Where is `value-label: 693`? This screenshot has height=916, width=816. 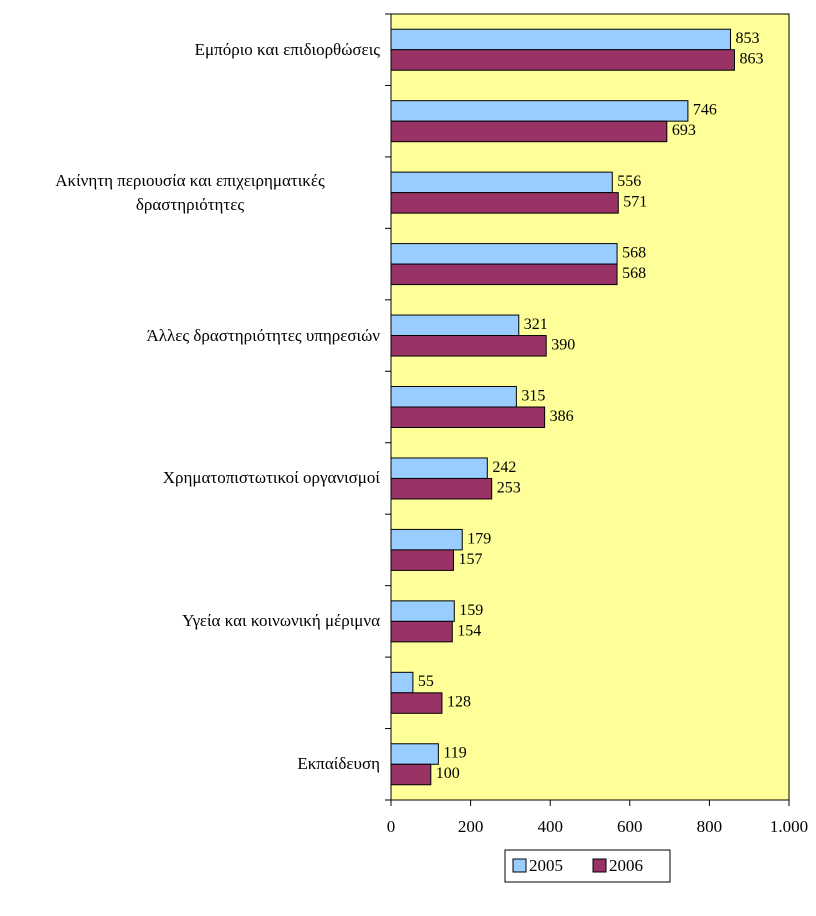
value-label: 693 is located at coordinates (684, 130).